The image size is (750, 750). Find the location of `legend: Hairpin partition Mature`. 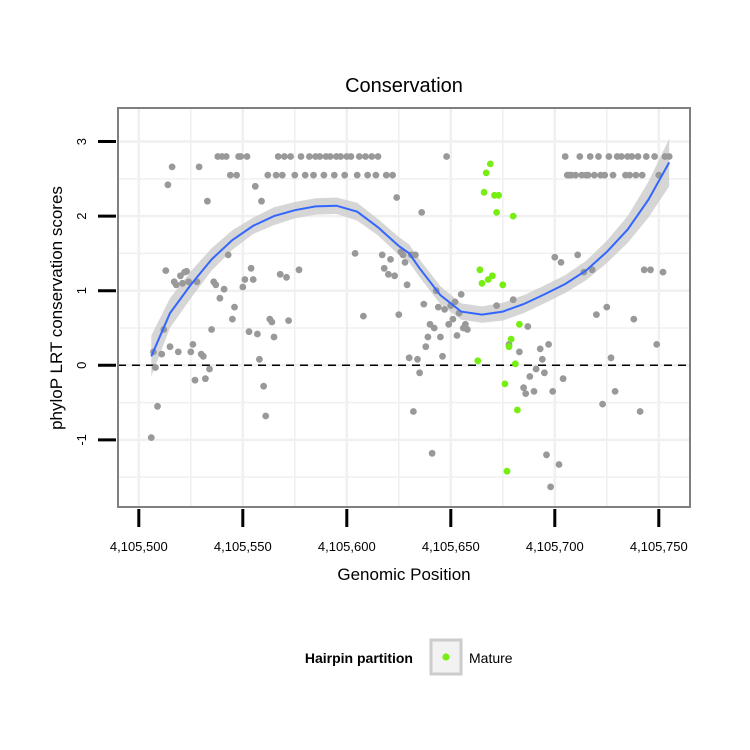

legend: Hairpin partition Mature is located at coordinates (409, 657).